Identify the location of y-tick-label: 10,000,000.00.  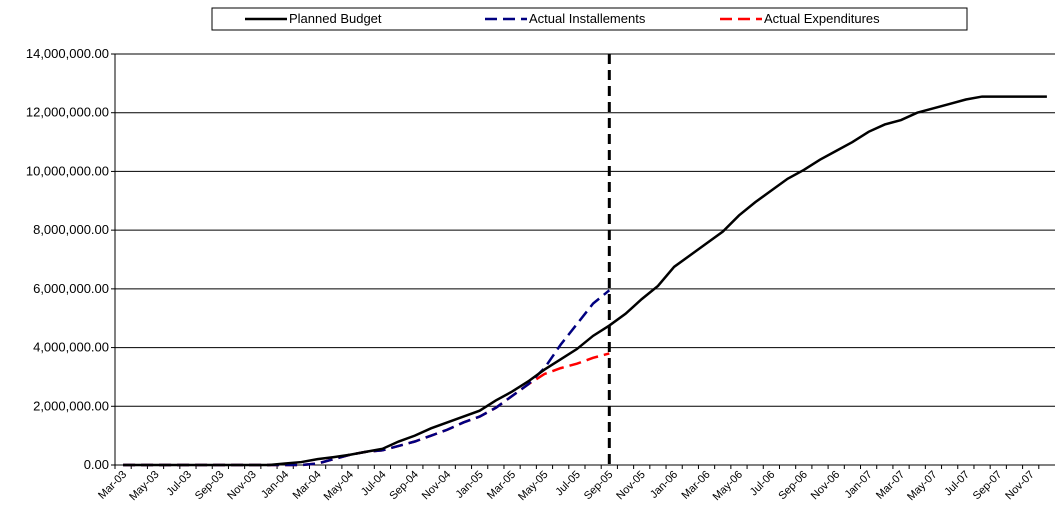
(67, 170).